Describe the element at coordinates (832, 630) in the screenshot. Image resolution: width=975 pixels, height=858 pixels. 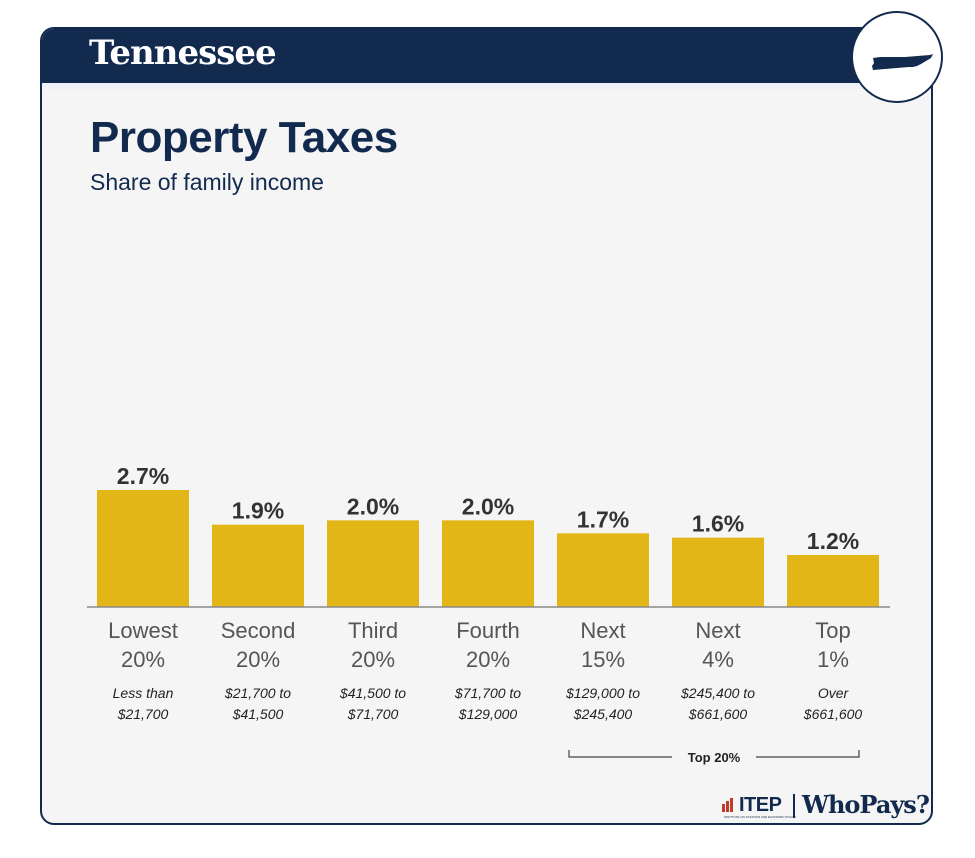
I see `category-label: Top` at that location.